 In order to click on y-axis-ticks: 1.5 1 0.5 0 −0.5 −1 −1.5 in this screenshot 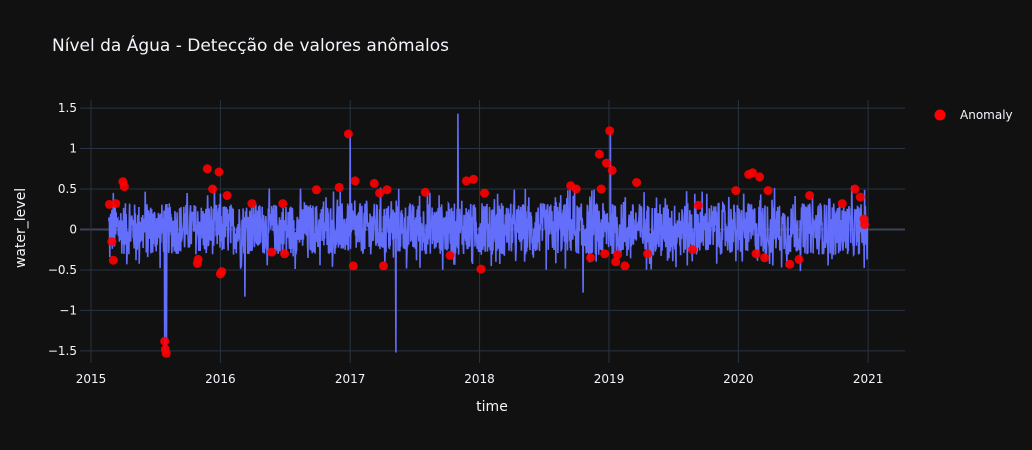, I will do `click(62, 229)`.